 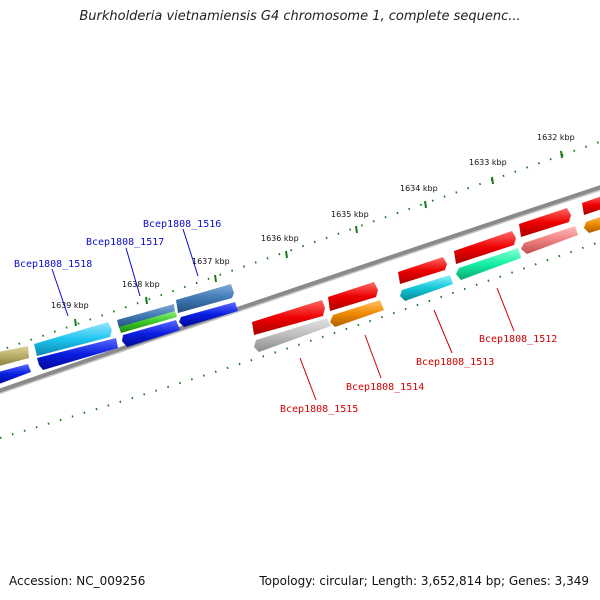 I want to click on scale-label-1636: 1636 kbp, so click(x=280, y=238).